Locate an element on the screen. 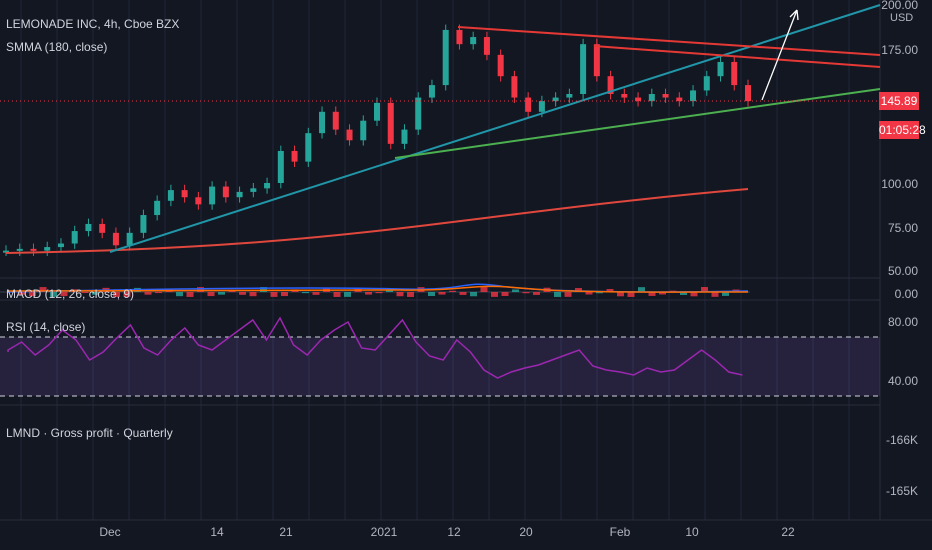 This screenshot has width=932, height=550. time-axis-label: 21 is located at coordinates (286, 532).